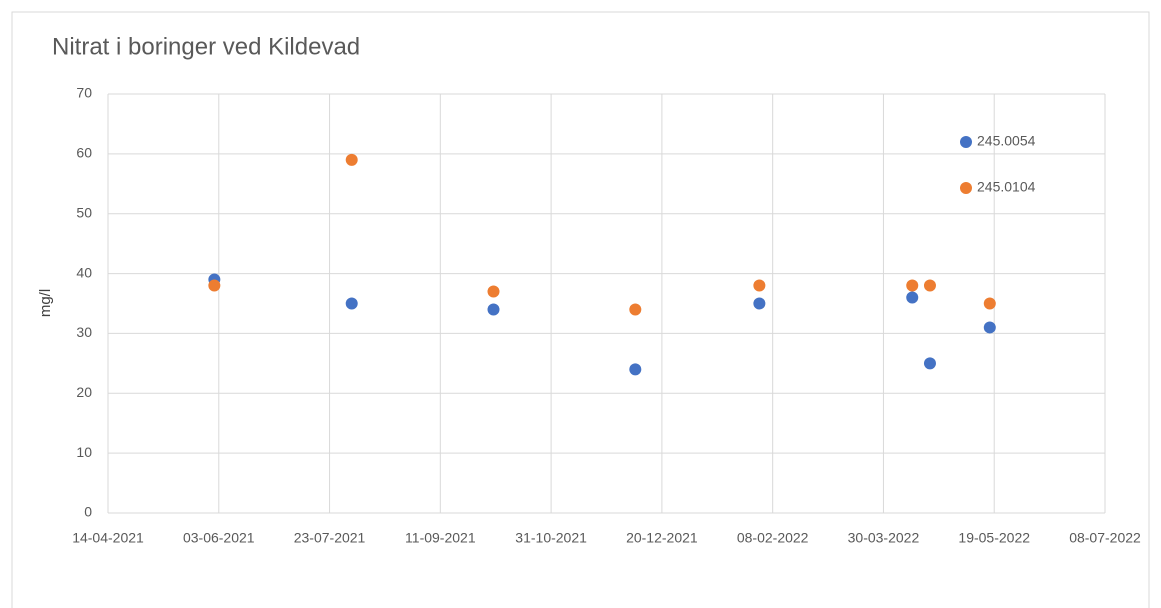 This screenshot has width=1161, height=608. Describe the element at coordinates (206, 46) in the screenshot. I see `chart-title: Nitrat i boringer ved Kildevad` at that location.